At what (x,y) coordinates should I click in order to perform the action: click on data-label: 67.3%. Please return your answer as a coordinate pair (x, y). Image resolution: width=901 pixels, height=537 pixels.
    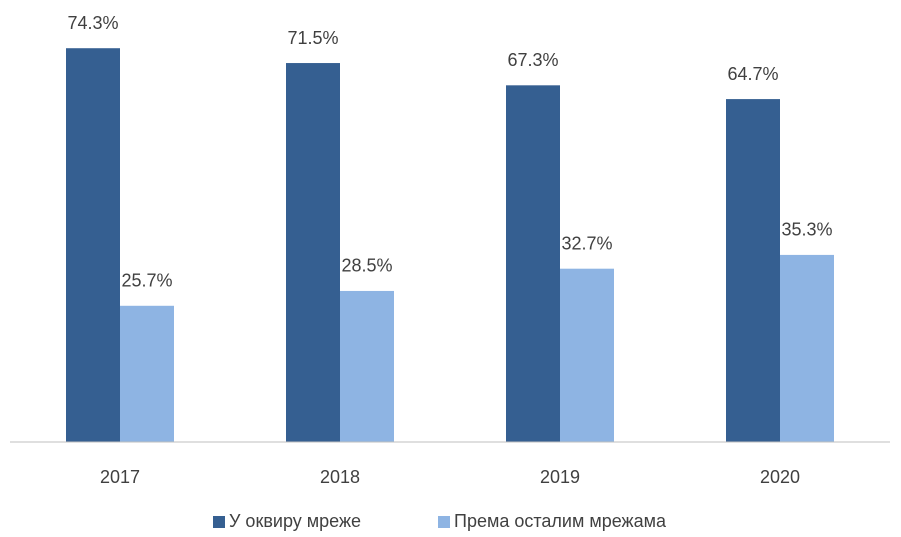
    Looking at the image, I should click on (532, 60).